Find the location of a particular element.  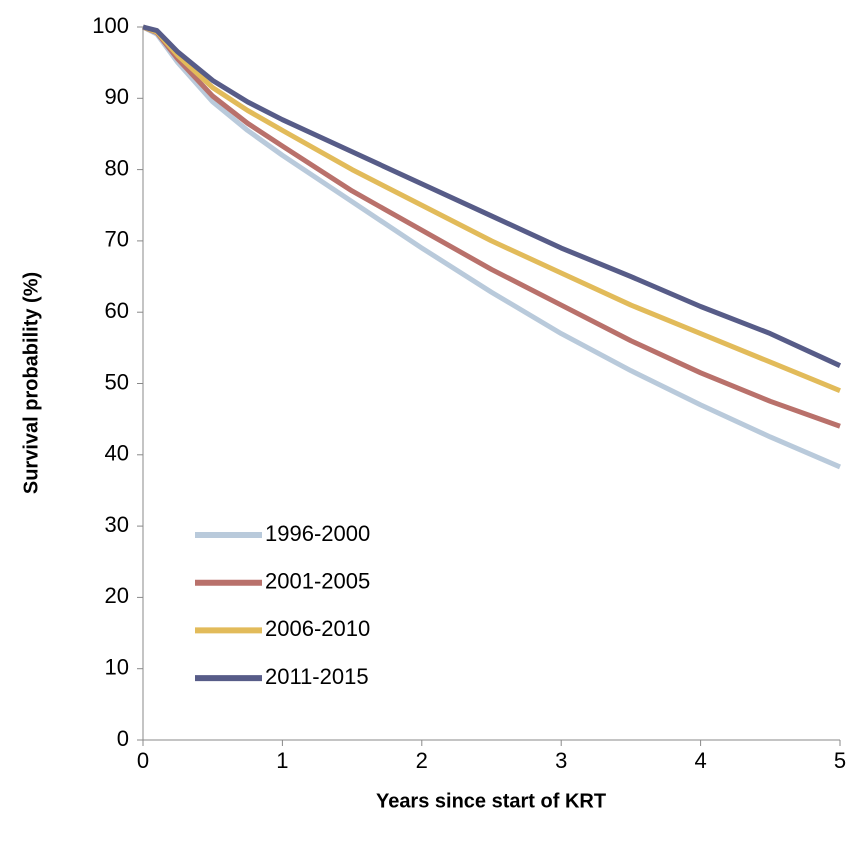

x-tick-label: 2 is located at coordinates (422, 760).